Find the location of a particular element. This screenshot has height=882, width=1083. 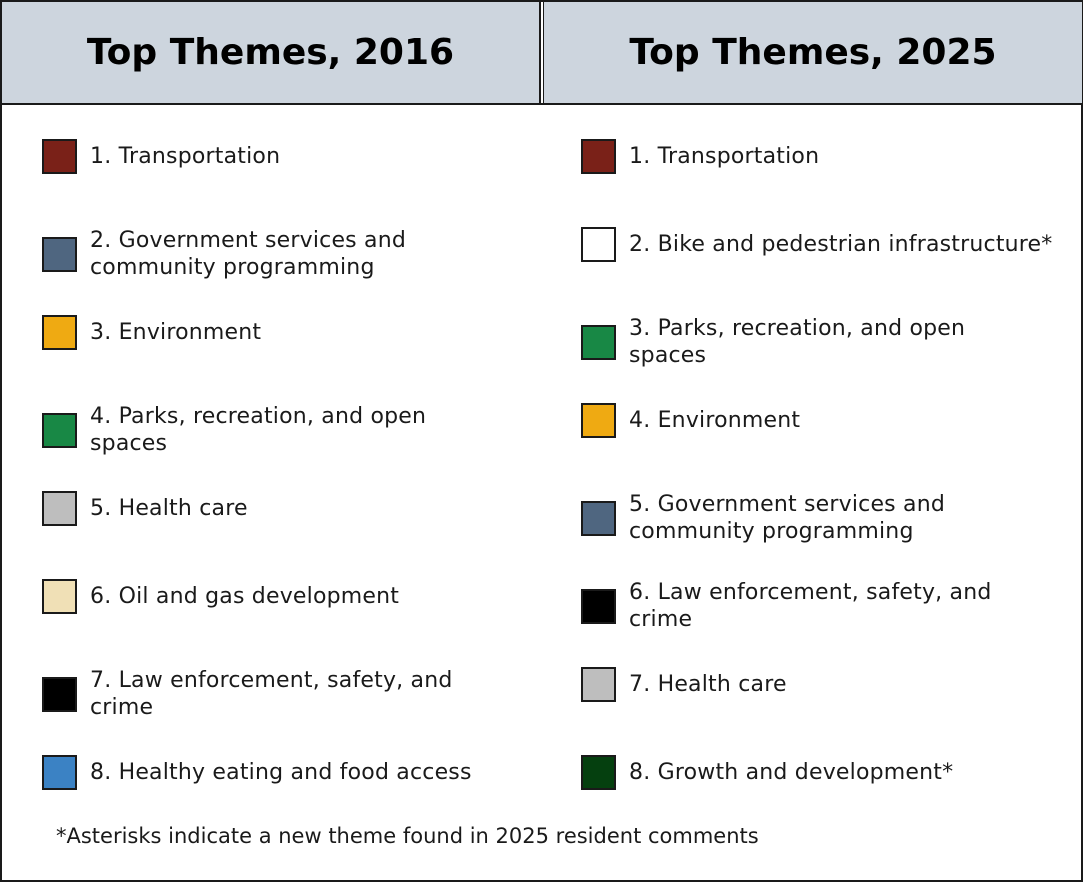

list-item-2016-7: 7. Law enforcement, safety, and crime is located at coordinates (247, 694).